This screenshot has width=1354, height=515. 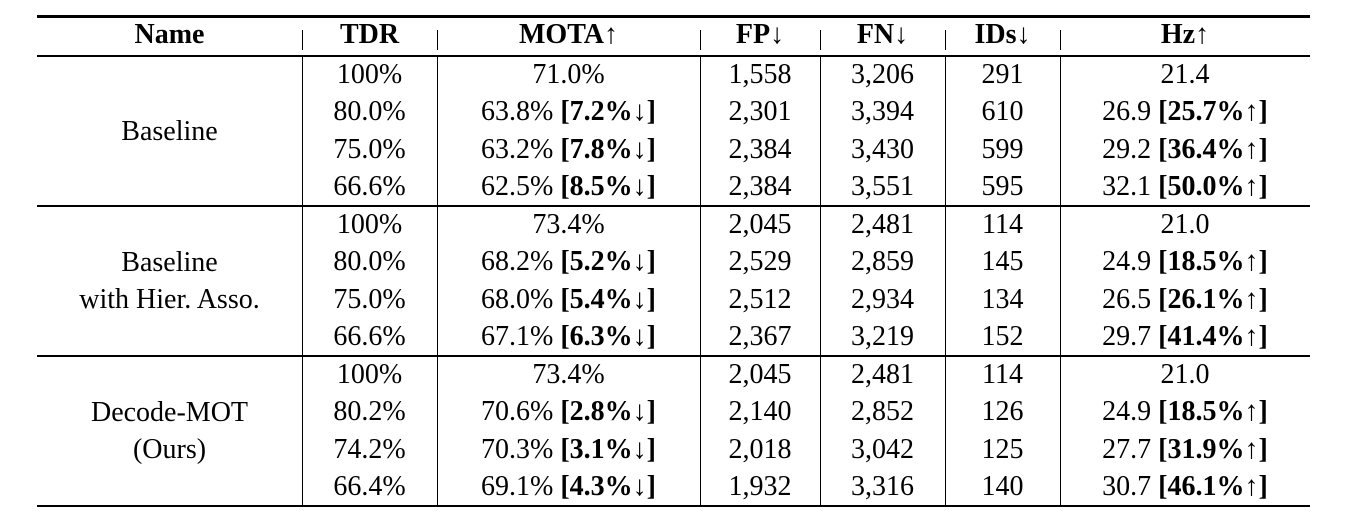 What do you see at coordinates (369, 337) in the screenshot?
I see `data-cell: 66.6%` at bounding box center [369, 337].